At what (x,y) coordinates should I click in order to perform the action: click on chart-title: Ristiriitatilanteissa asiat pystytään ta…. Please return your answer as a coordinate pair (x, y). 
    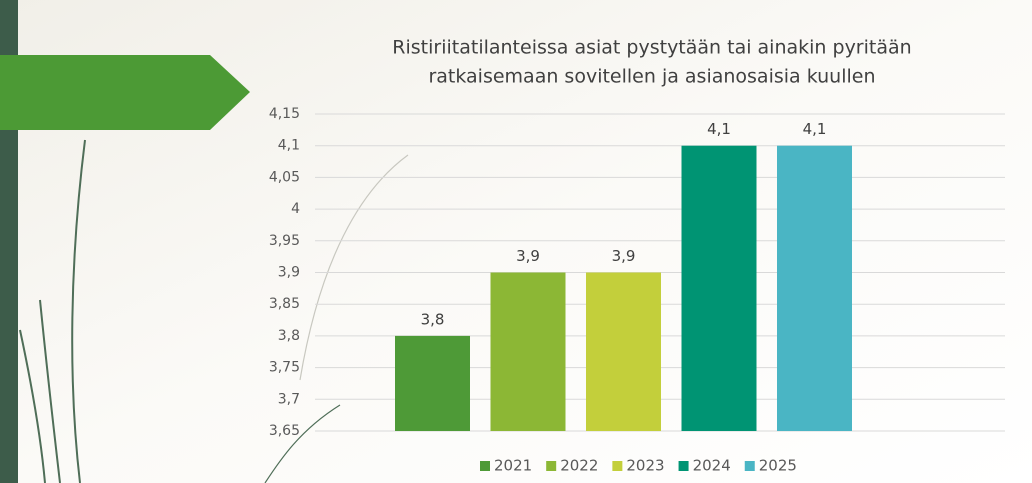
    Looking at the image, I should click on (651, 62).